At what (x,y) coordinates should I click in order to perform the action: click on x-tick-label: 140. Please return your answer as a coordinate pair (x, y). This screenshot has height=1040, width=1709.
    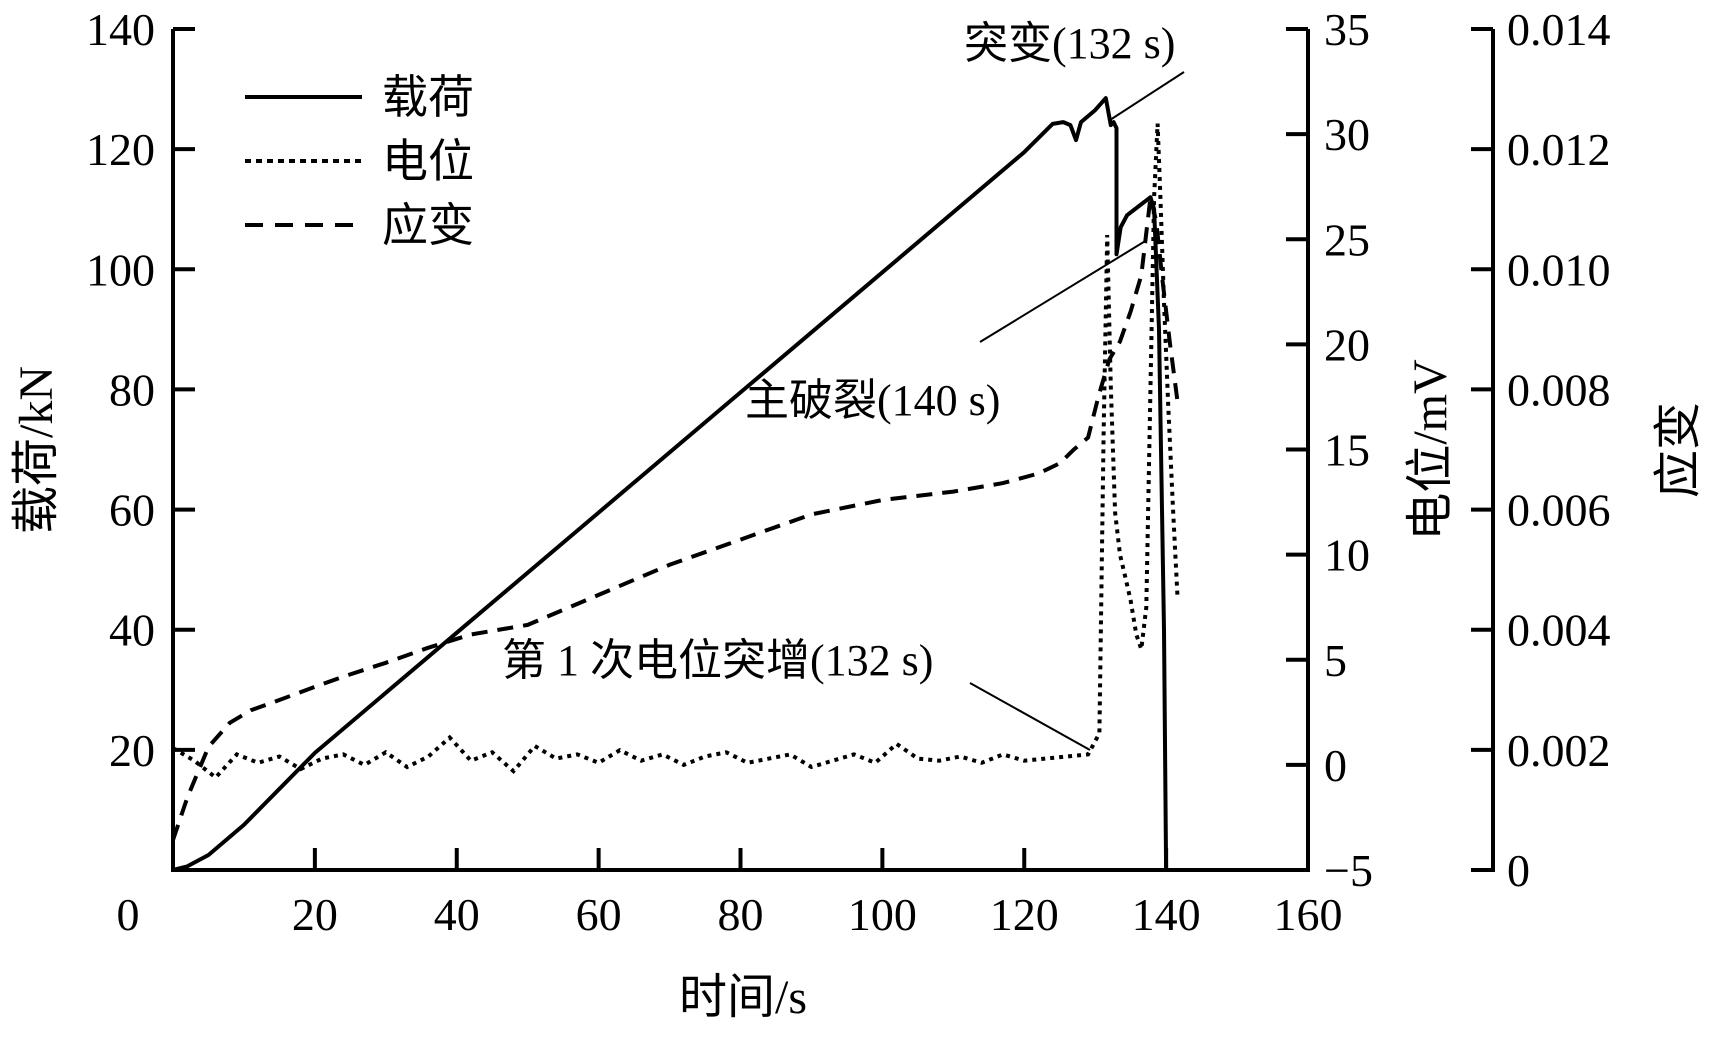
    Looking at the image, I should click on (1166, 914).